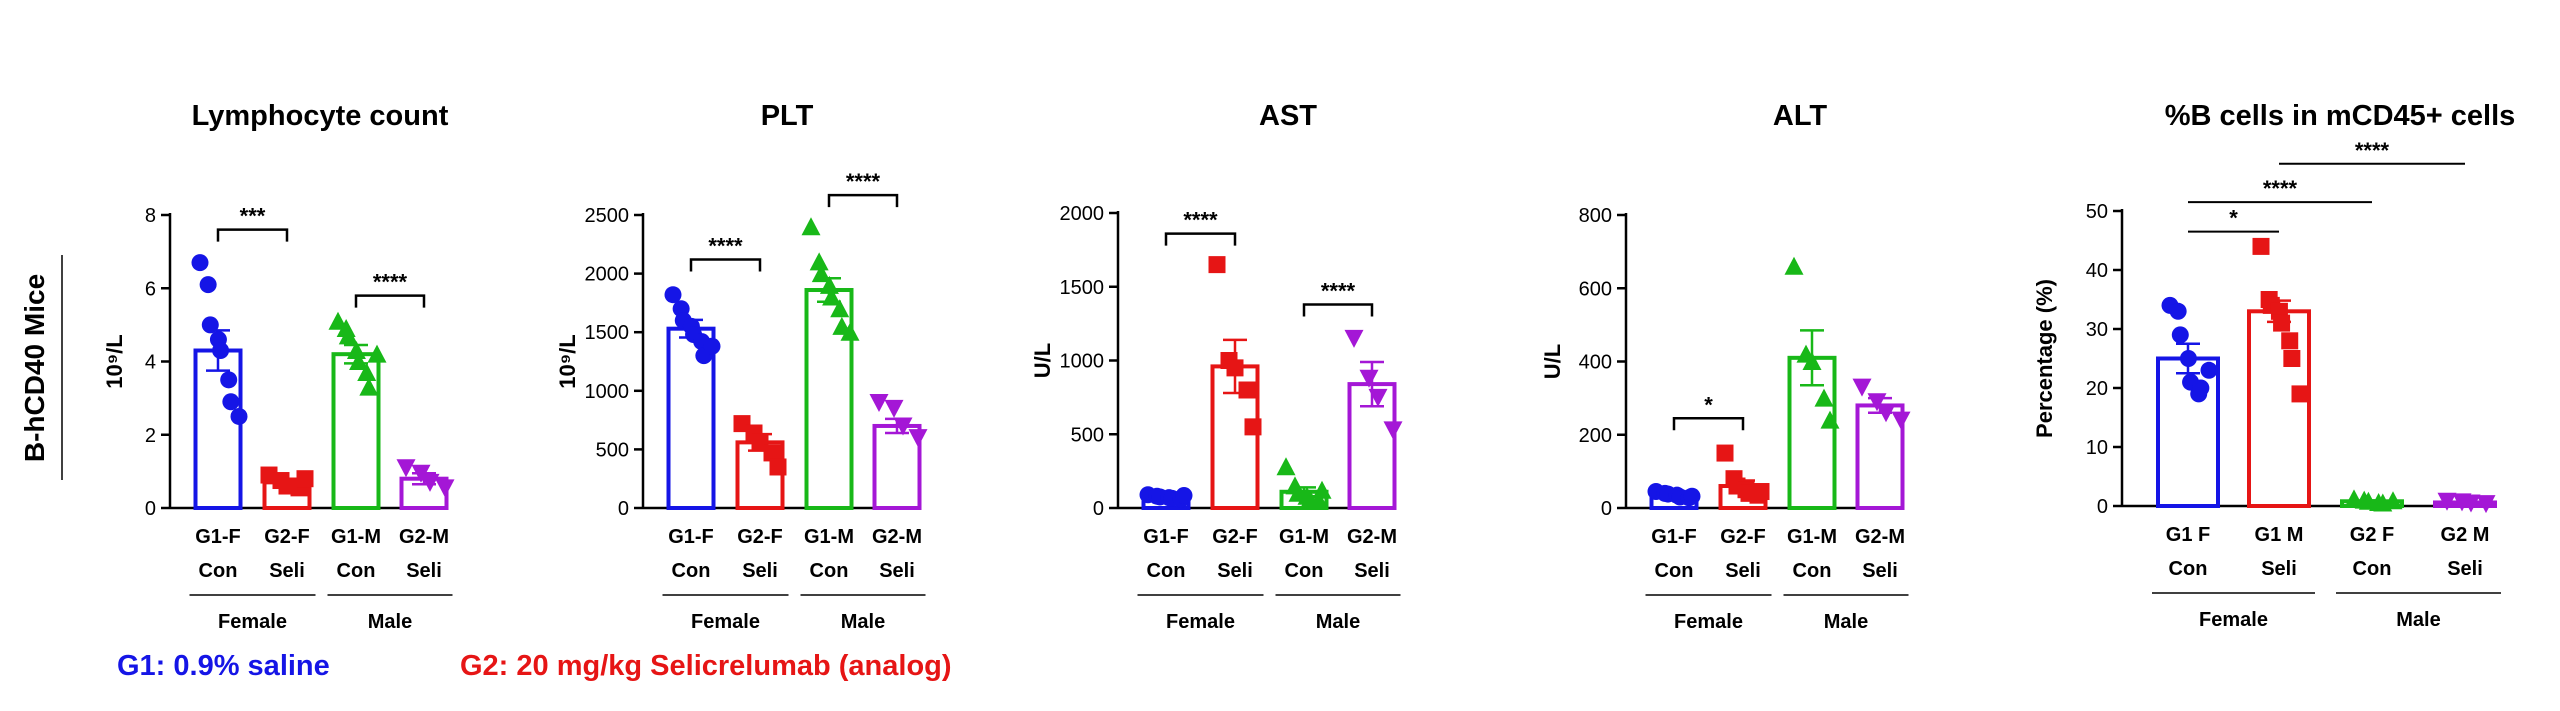 This screenshot has height=711, width=2560. What do you see at coordinates (607, 275) in the screenshot?
I see `y-tick-label: 2000` at bounding box center [607, 275].